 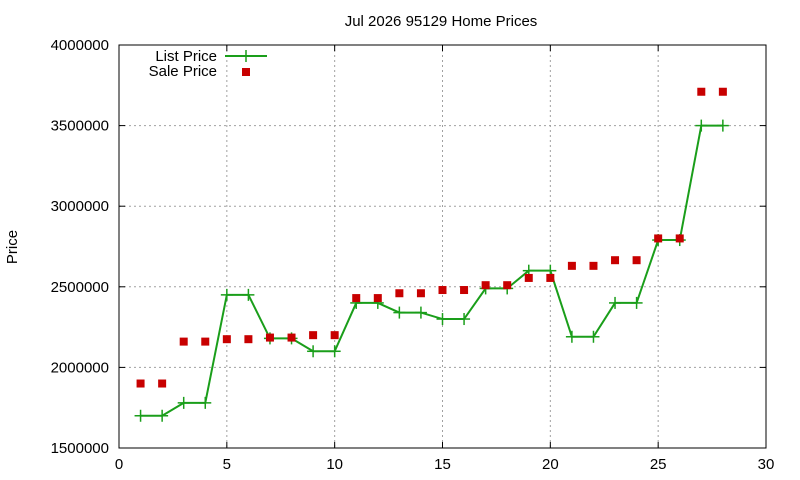 I want to click on y-axis-label: Price, so click(x=12, y=247).